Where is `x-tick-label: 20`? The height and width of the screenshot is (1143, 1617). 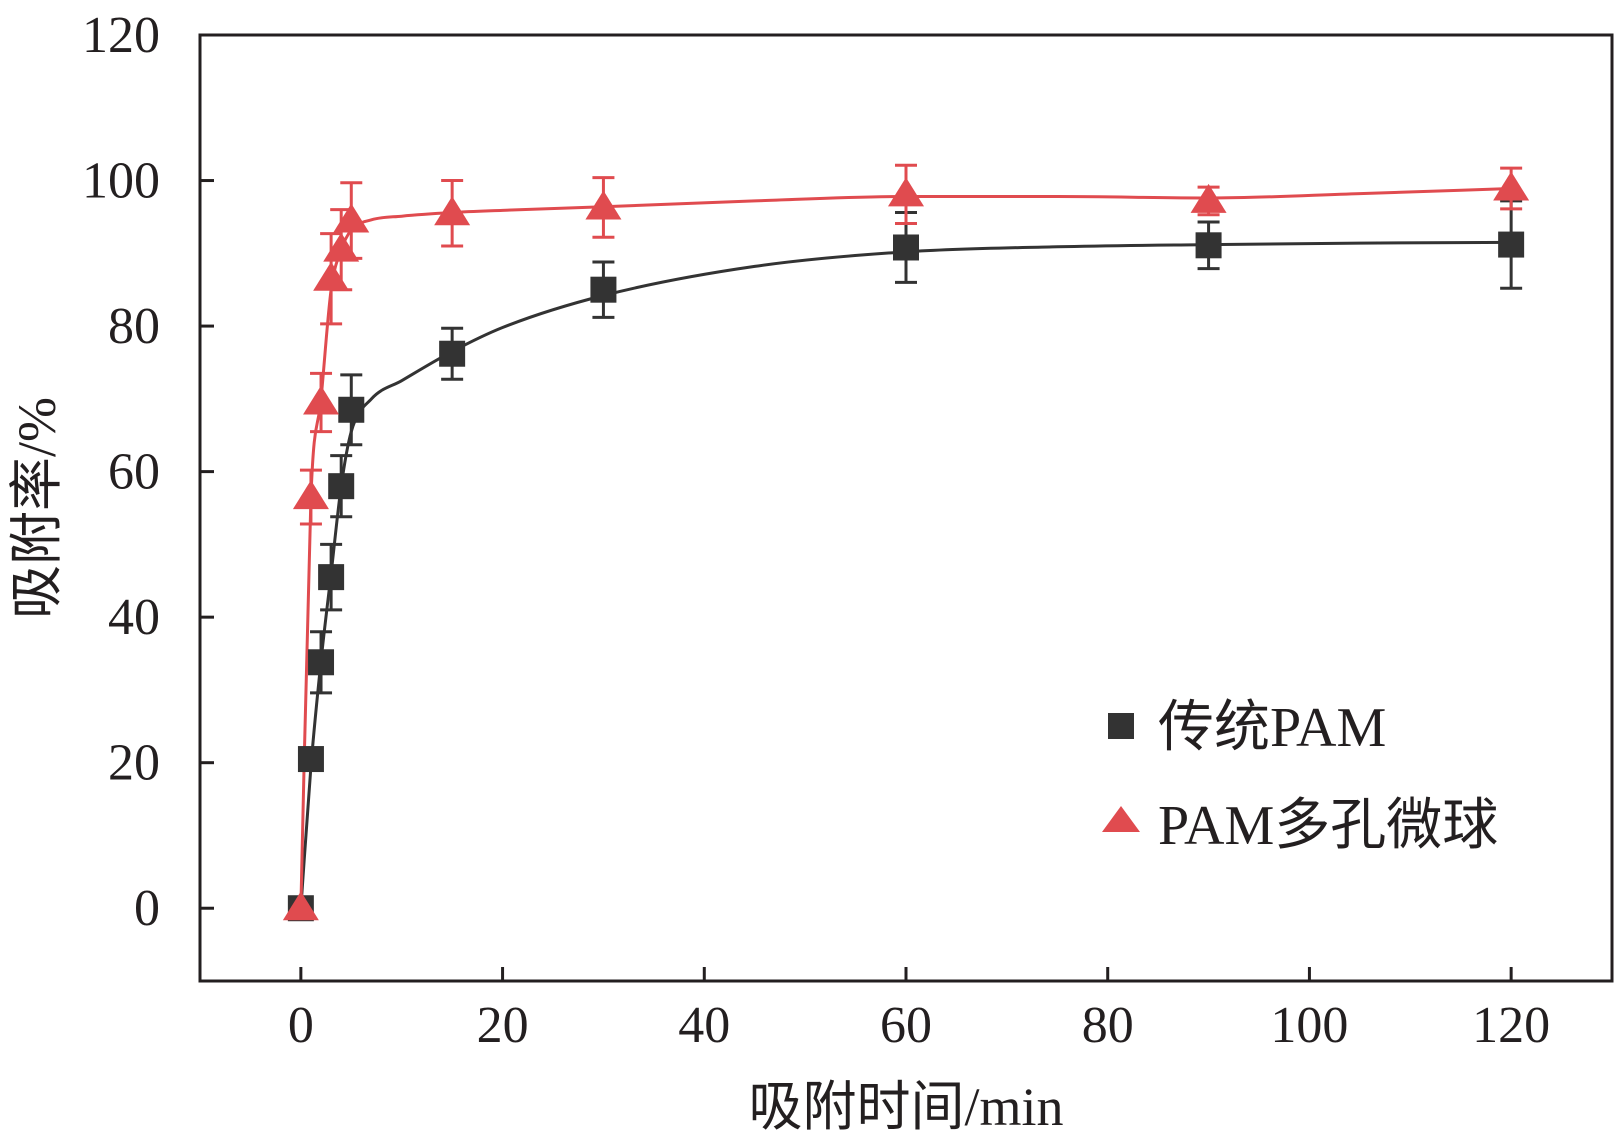
x-tick-label: 20 is located at coordinates (503, 1025).